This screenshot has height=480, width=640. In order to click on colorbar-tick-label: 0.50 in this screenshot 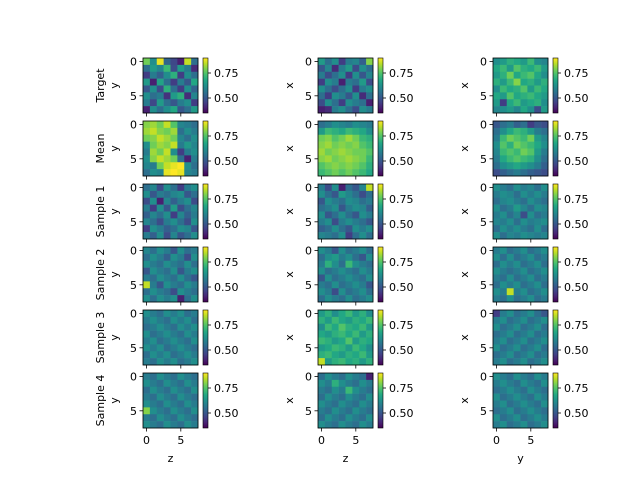, I will do `click(576, 161)`.